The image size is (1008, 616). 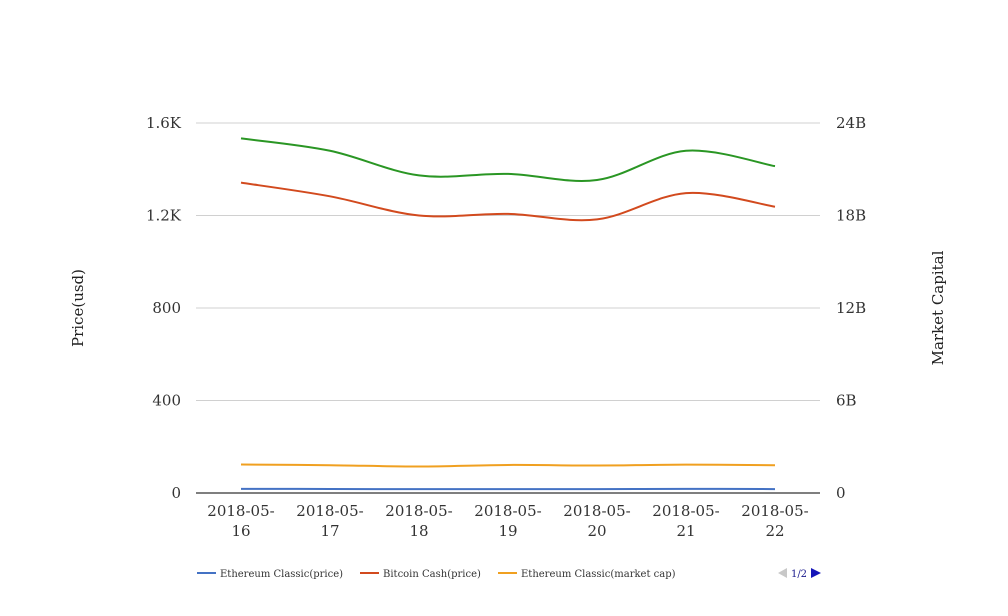 What do you see at coordinates (846, 401) in the screenshot?
I see `y-right-tick-label: 6B` at bounding box center [846, 401].